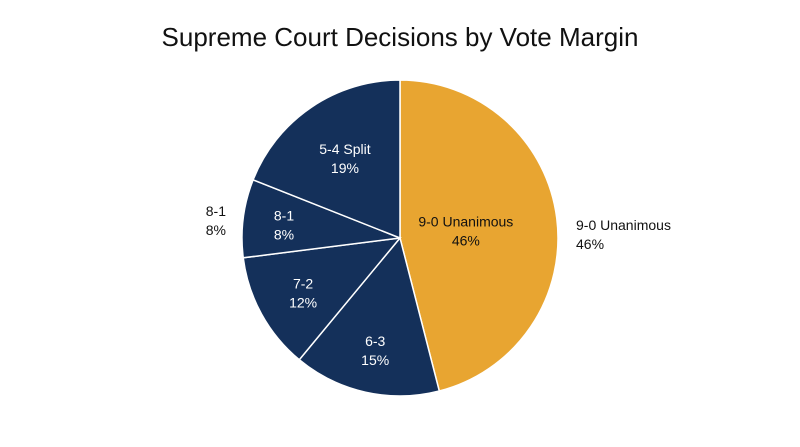  I want to click on slice-9-0-unanimous, so click(479, 235).